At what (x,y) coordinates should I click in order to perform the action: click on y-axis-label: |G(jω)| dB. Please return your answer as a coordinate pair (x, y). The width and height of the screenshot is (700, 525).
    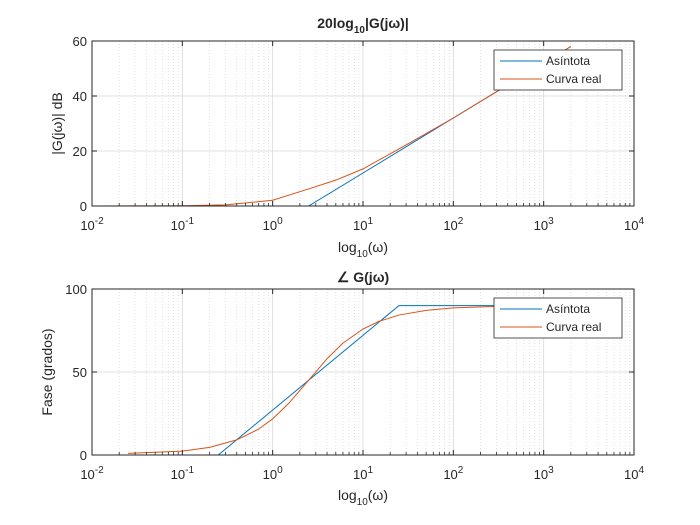
    Looking at the image, I should click on (57, 123).